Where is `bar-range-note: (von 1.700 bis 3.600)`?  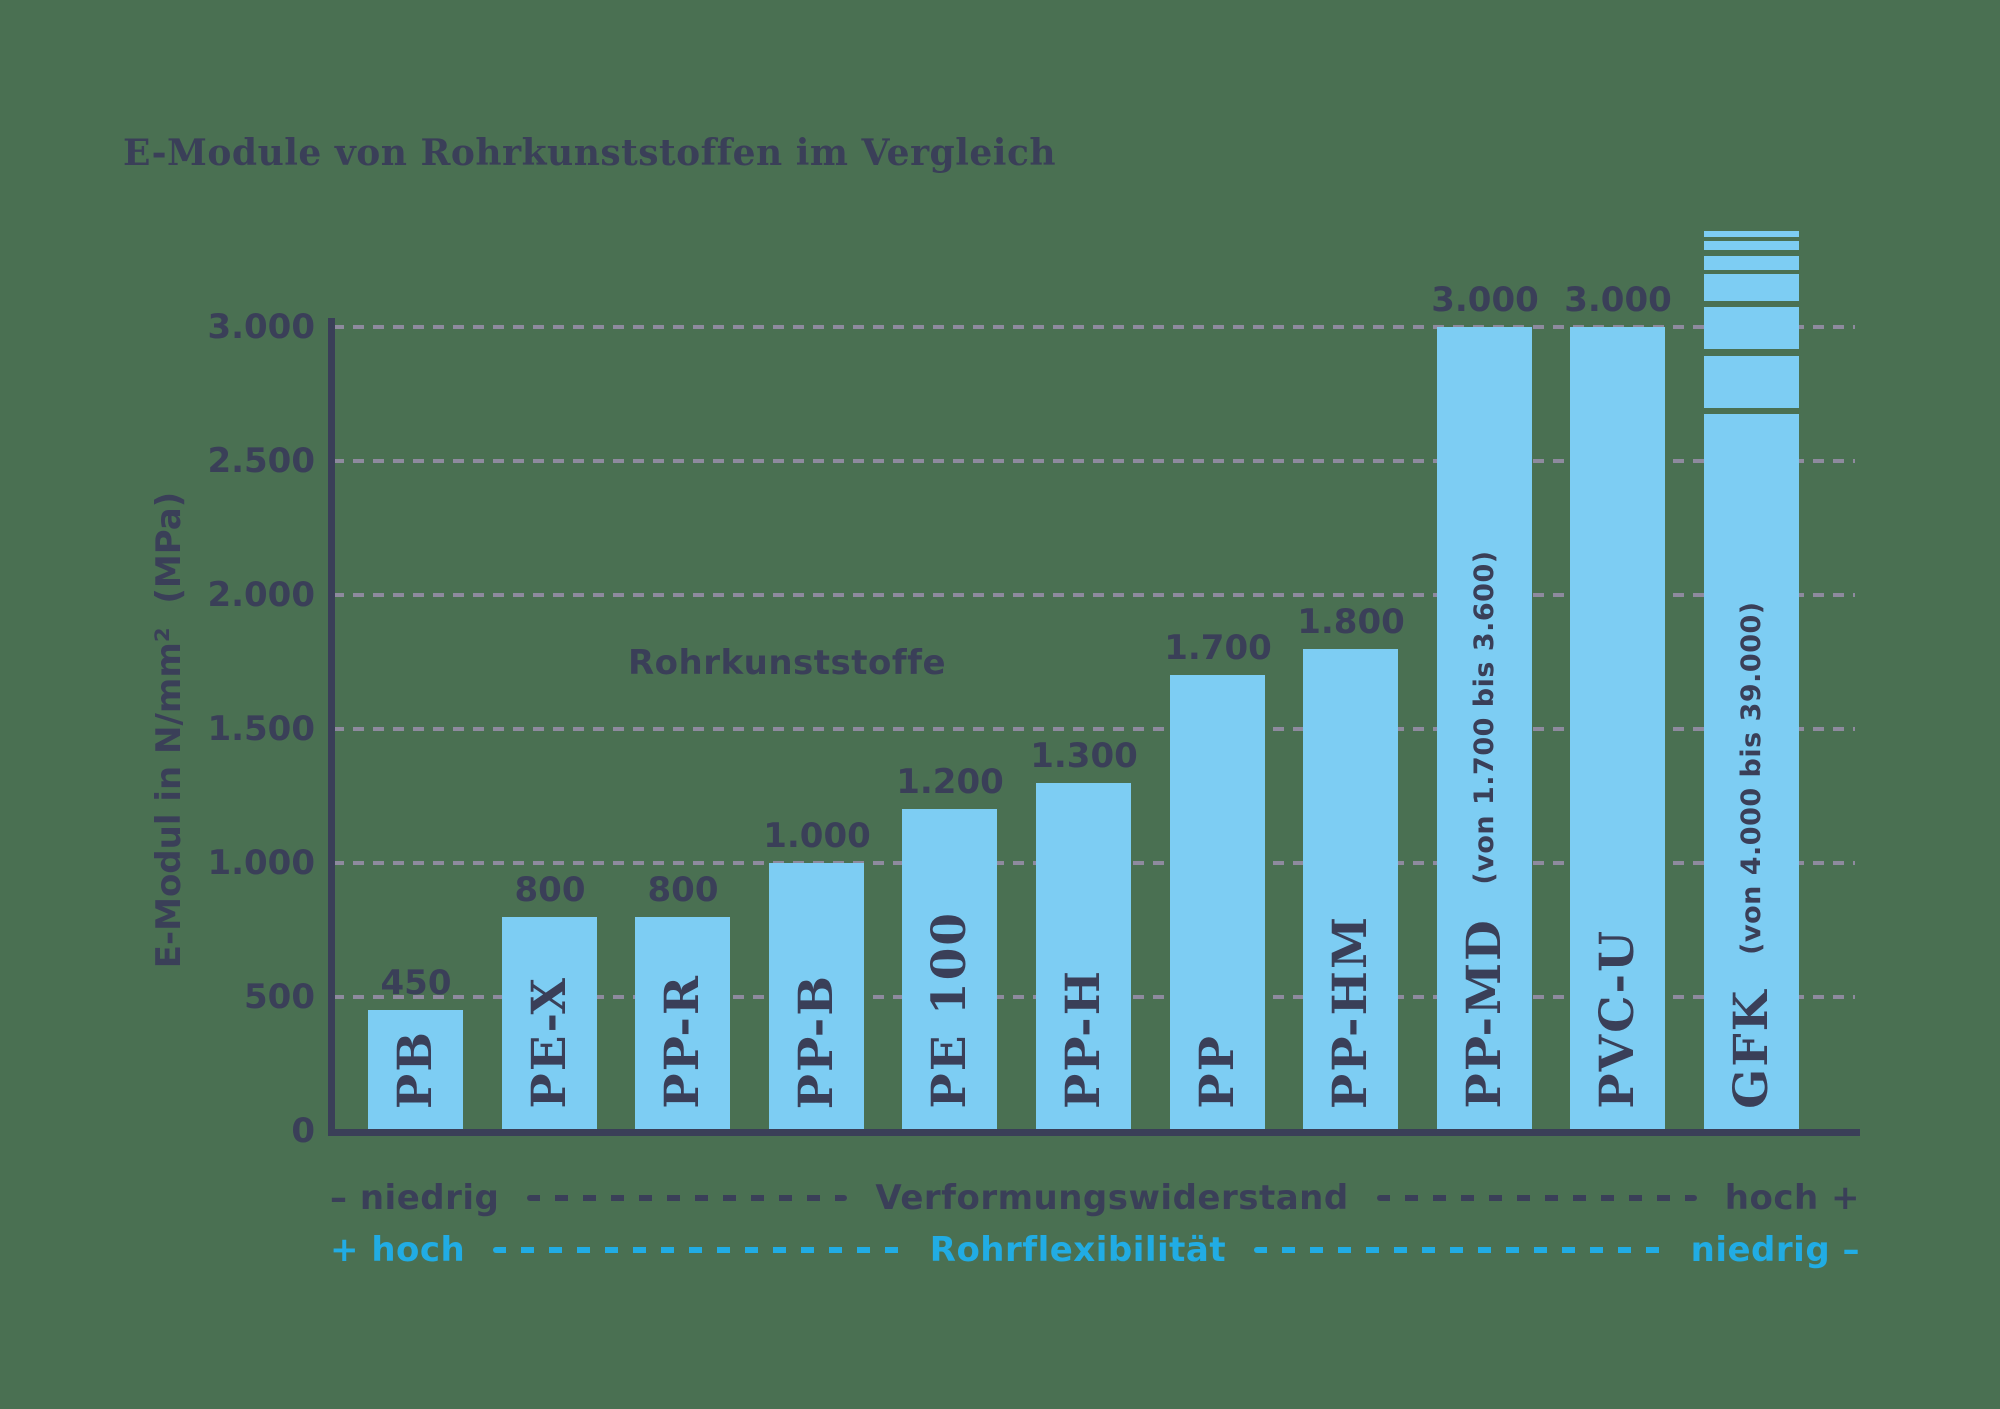
bar-range-note: (von 1.700 bis 3.600) is located at coordinates (1484, 717).